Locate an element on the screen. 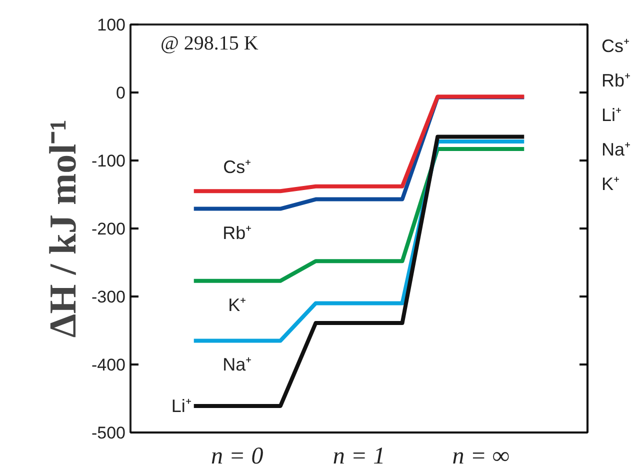  text: Na⁺ is located at coordinates (616, 150).